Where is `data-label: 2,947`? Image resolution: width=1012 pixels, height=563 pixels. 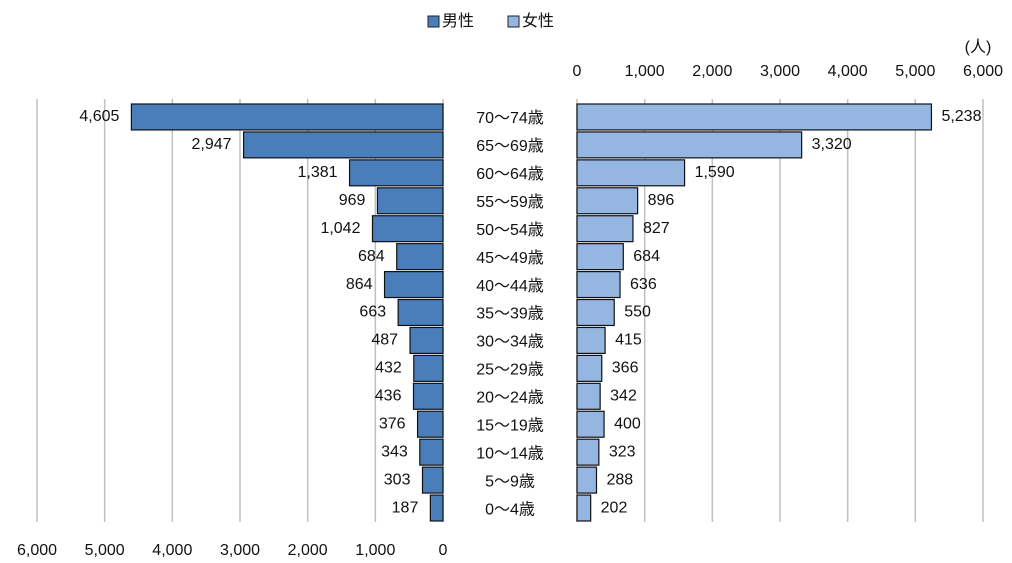
data-label: 2,947 is located at coordinates (212, 144).